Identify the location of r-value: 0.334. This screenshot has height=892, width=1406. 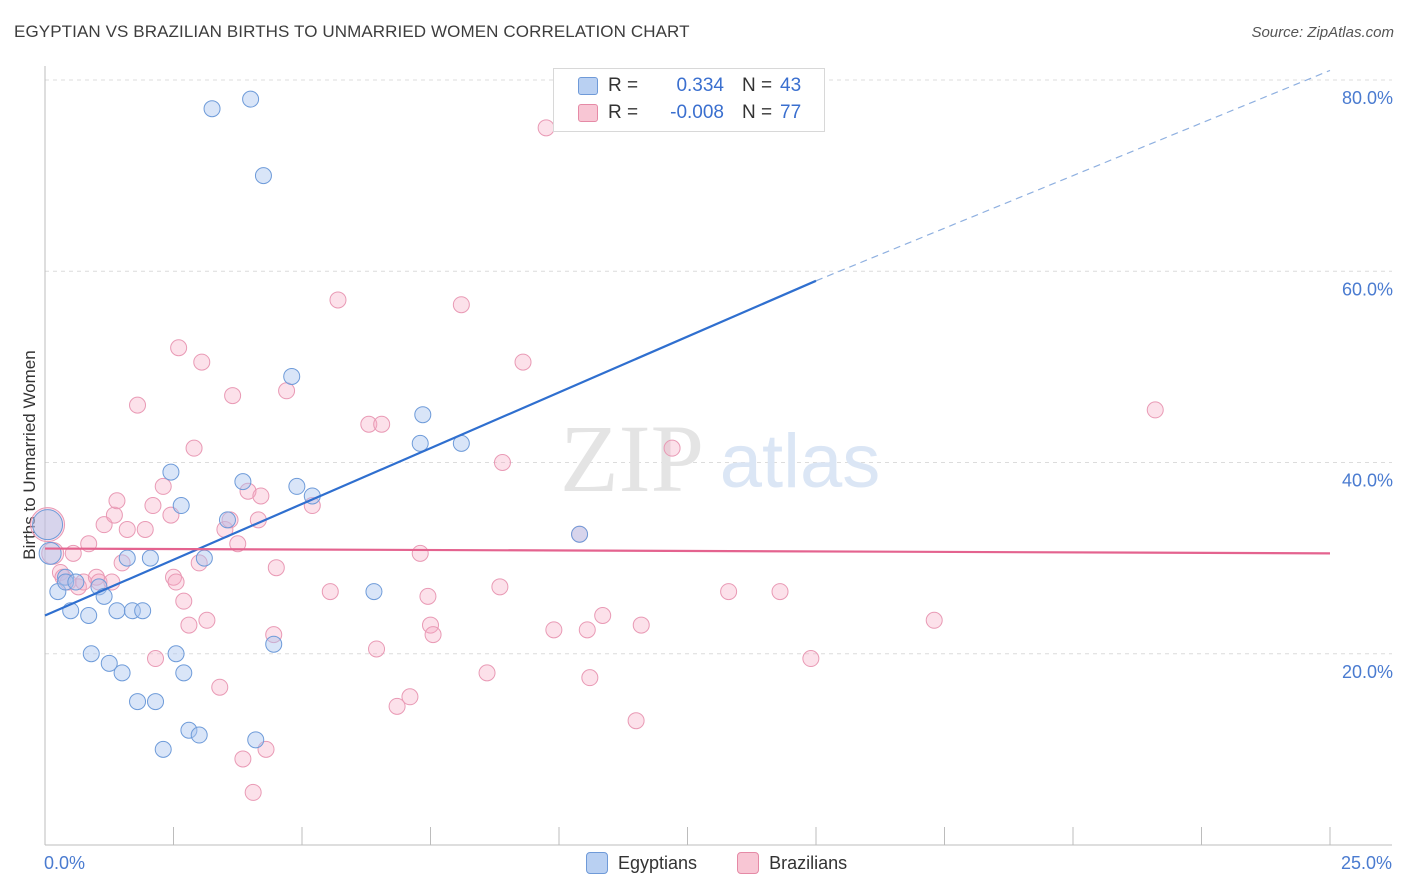
(700, 85).